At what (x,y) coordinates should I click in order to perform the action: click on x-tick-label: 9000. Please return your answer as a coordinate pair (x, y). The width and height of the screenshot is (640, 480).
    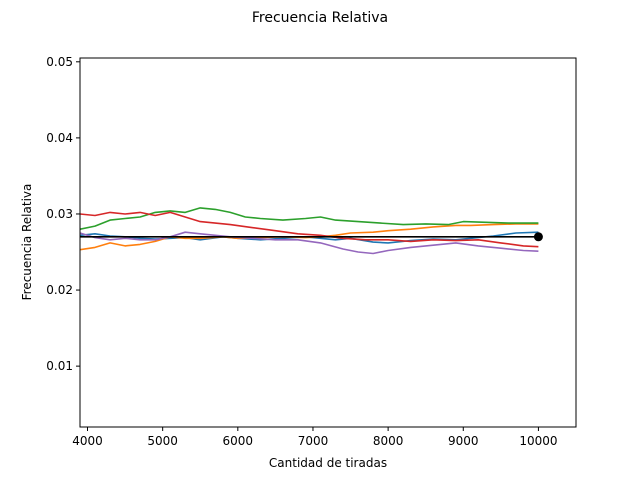
    Looking at the image, I should click on (463, 441).